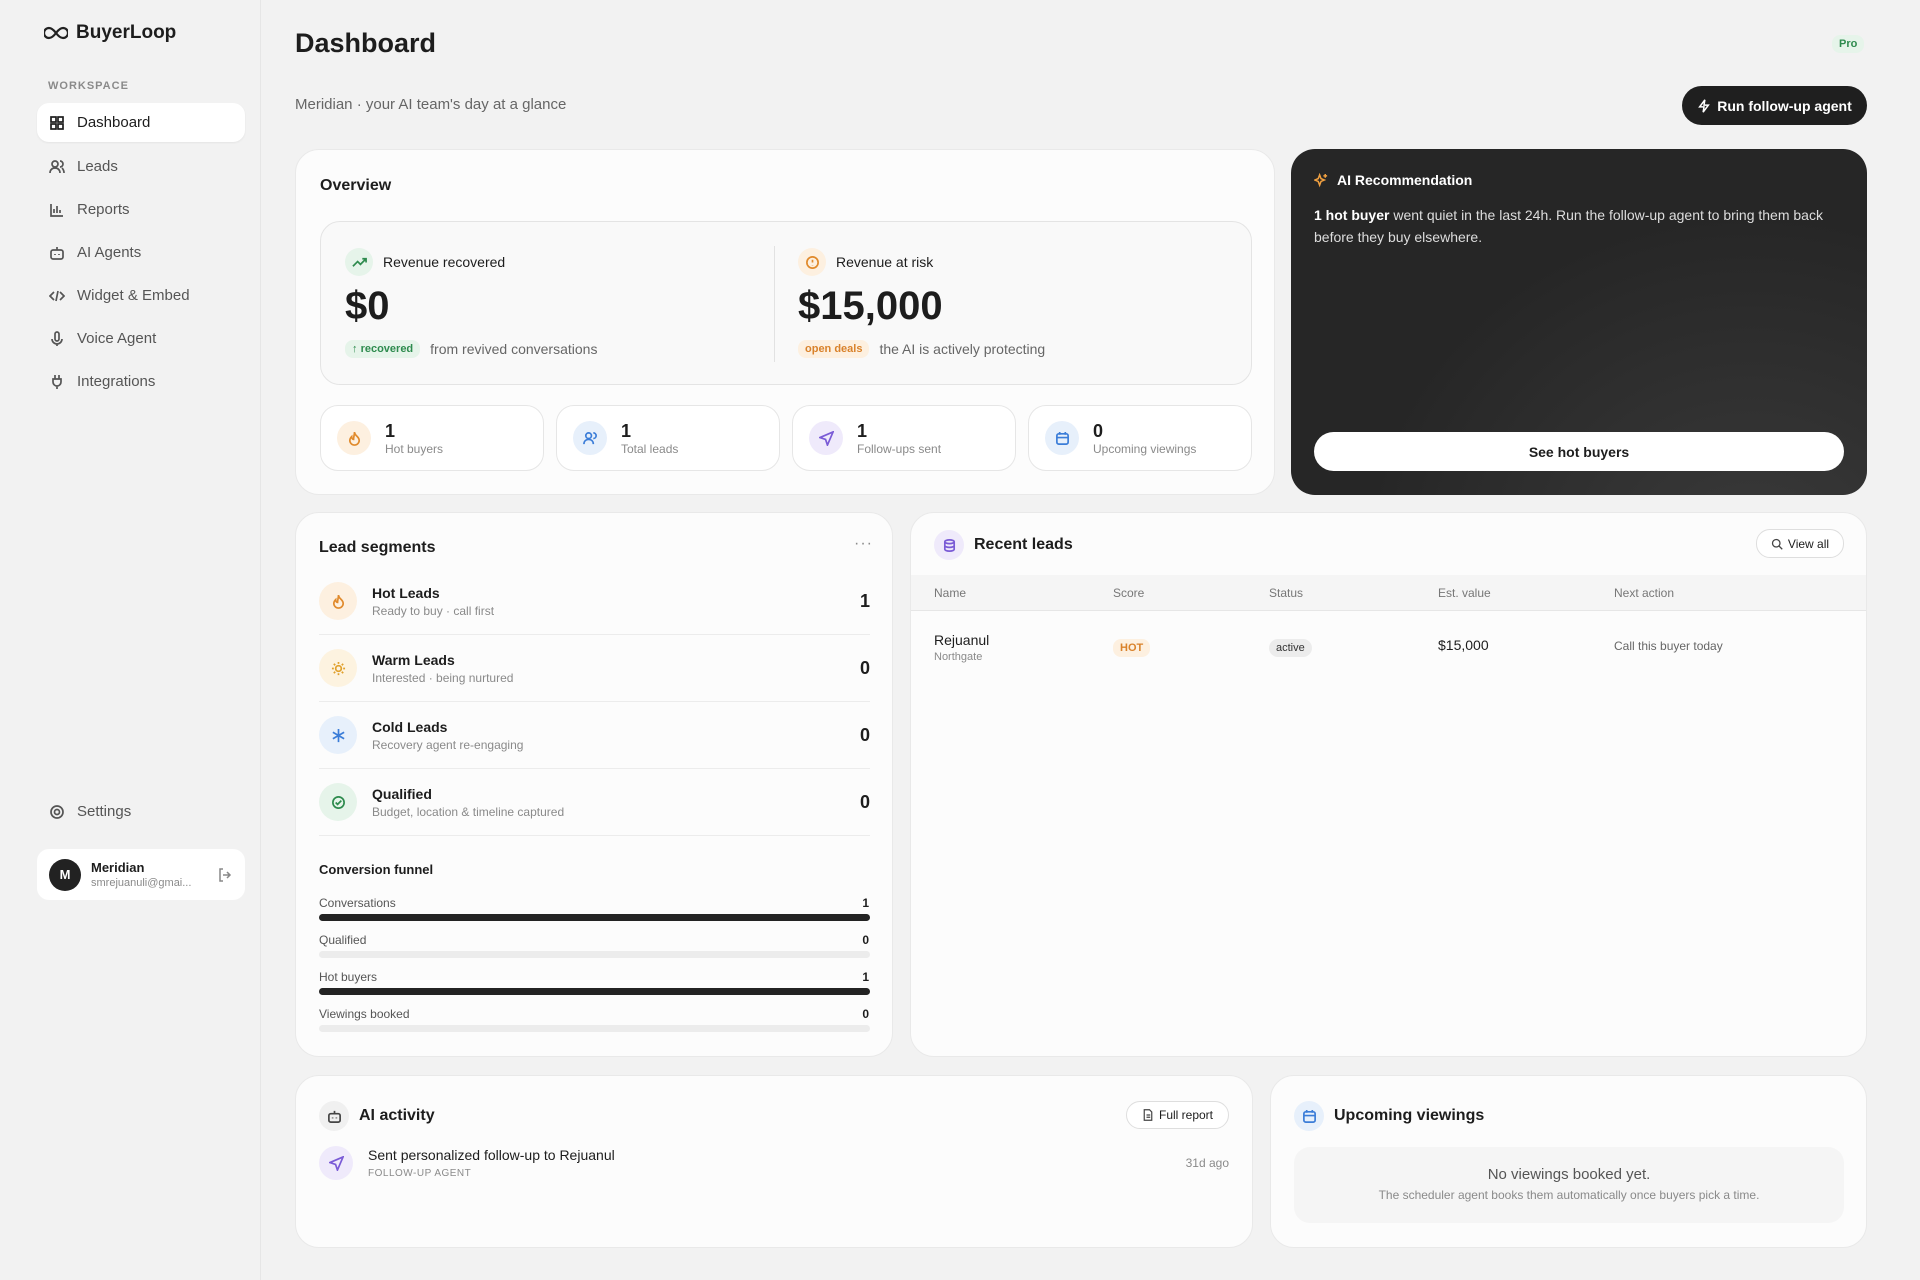 The height and width of the screenshot is (1280, 1920). I want to click on nav-item: Settings, so click(141, 811).